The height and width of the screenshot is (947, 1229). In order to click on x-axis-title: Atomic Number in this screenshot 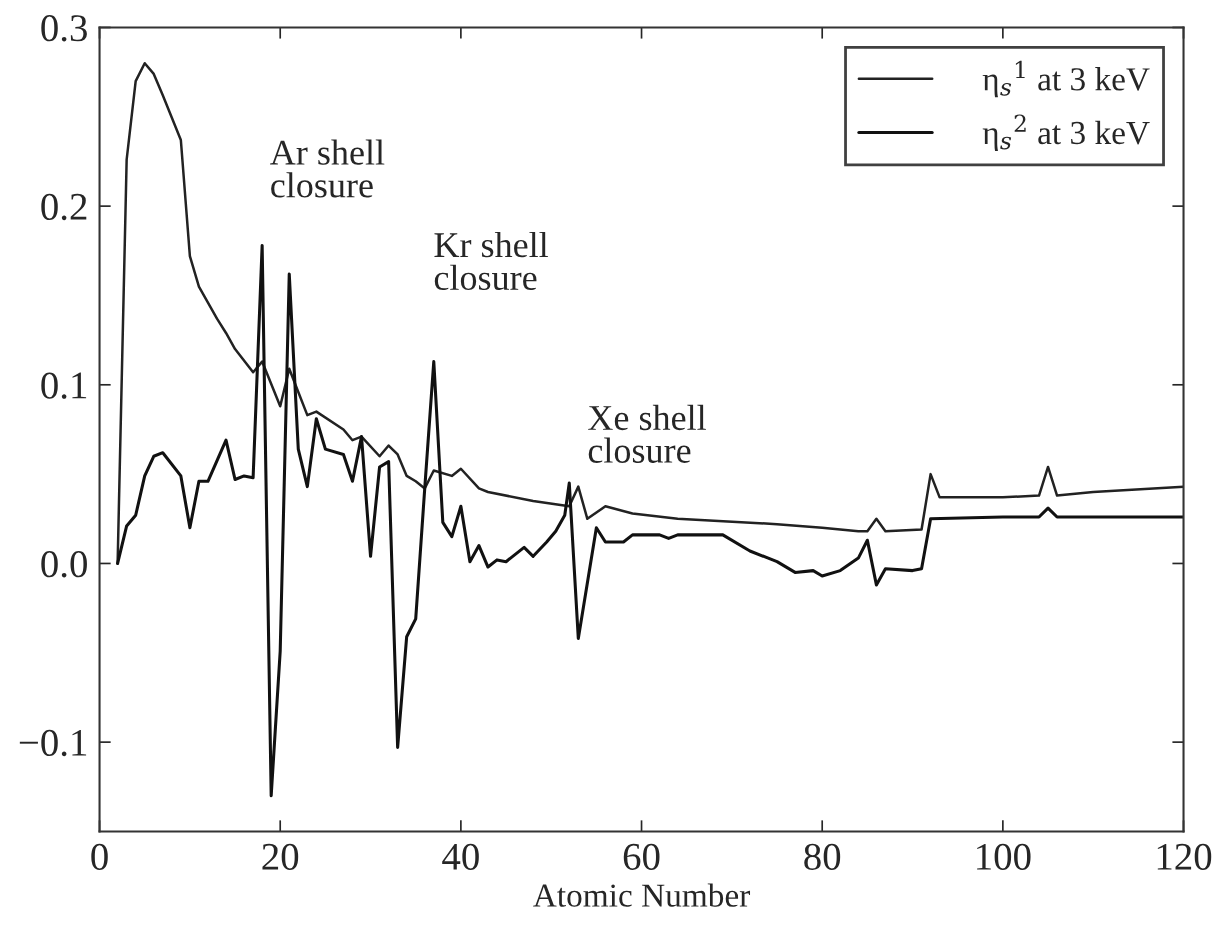, I will do `click(642, 895)`.